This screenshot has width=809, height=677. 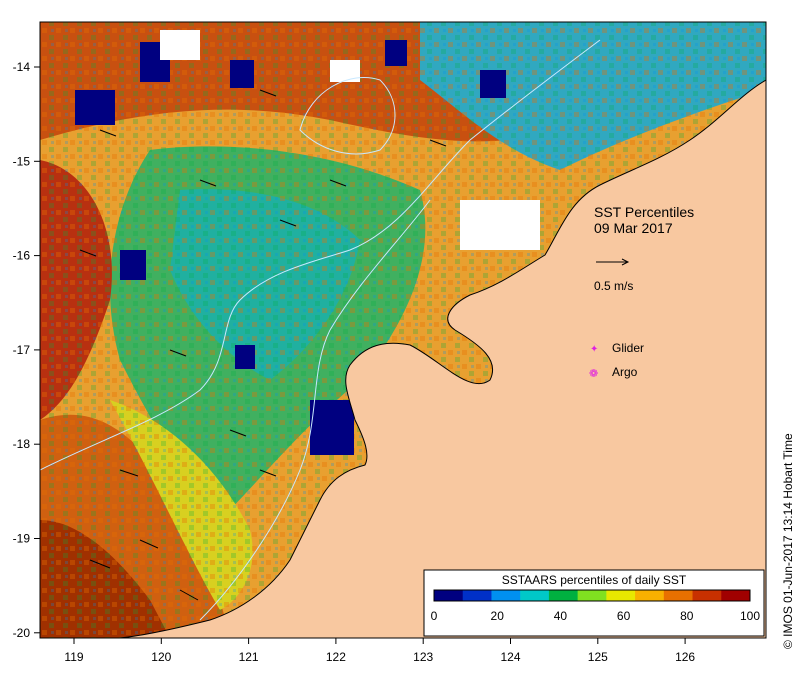 I want to click on x-tick-label: 125, so click(x=598, y=657).